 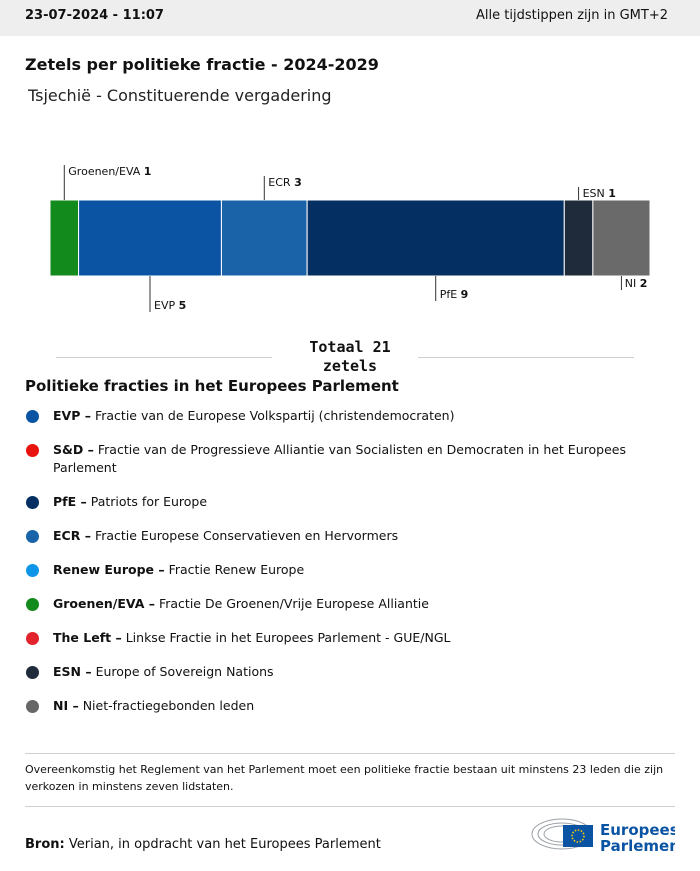 I want to click on segment-name: NI, so click(x=630, y=283).